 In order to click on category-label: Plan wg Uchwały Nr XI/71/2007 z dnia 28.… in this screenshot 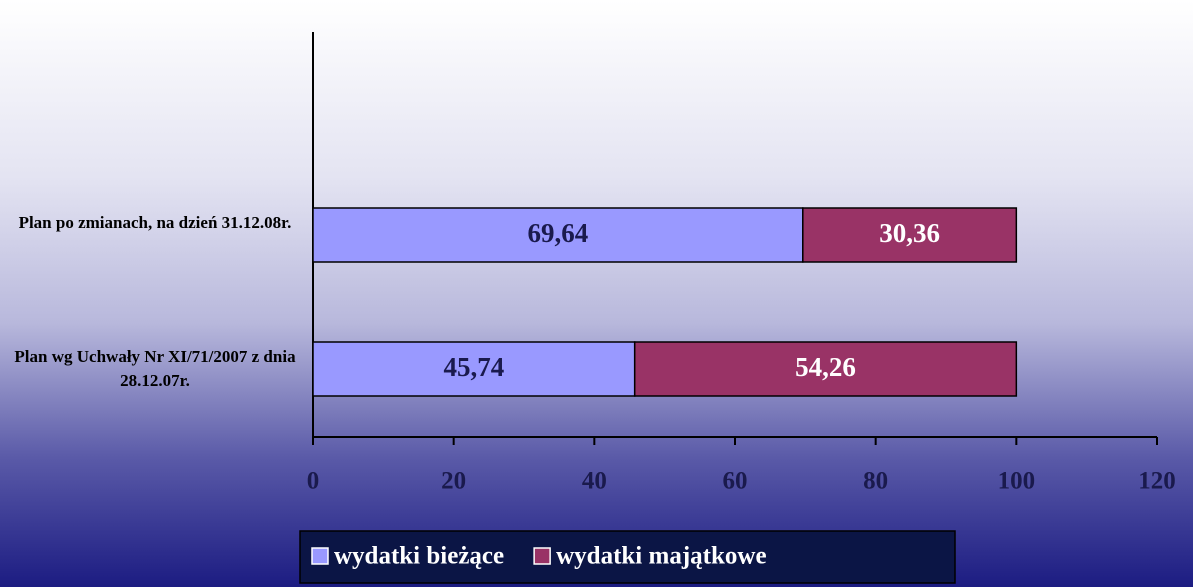, I will do `click(155, 368)`.